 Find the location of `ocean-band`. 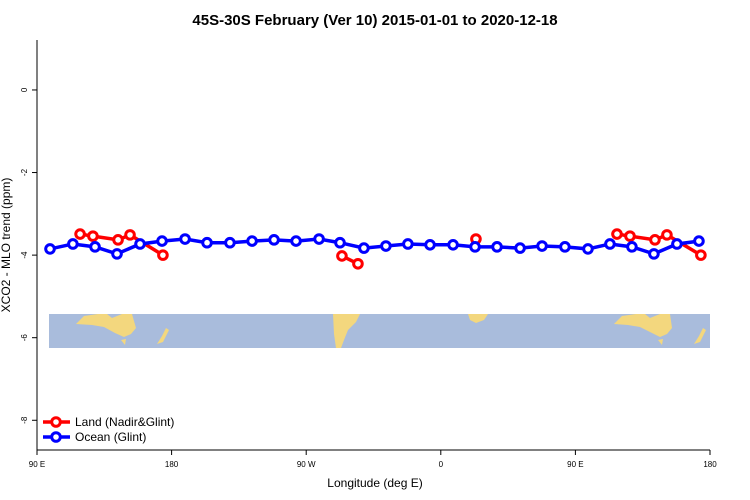

ocean-band is located at coordinates (379, 331).